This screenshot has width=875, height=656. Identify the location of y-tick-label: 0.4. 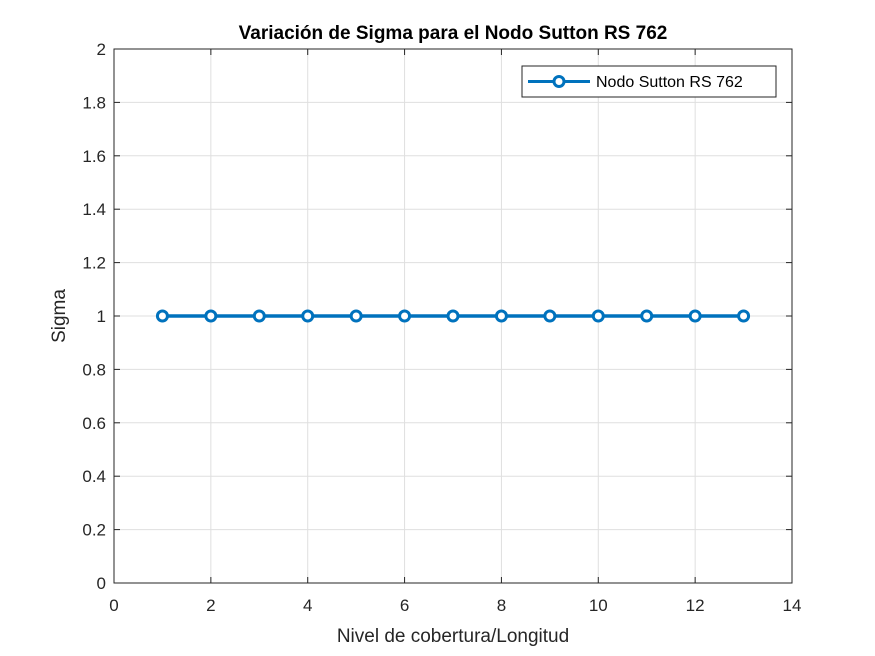
(94, 476).